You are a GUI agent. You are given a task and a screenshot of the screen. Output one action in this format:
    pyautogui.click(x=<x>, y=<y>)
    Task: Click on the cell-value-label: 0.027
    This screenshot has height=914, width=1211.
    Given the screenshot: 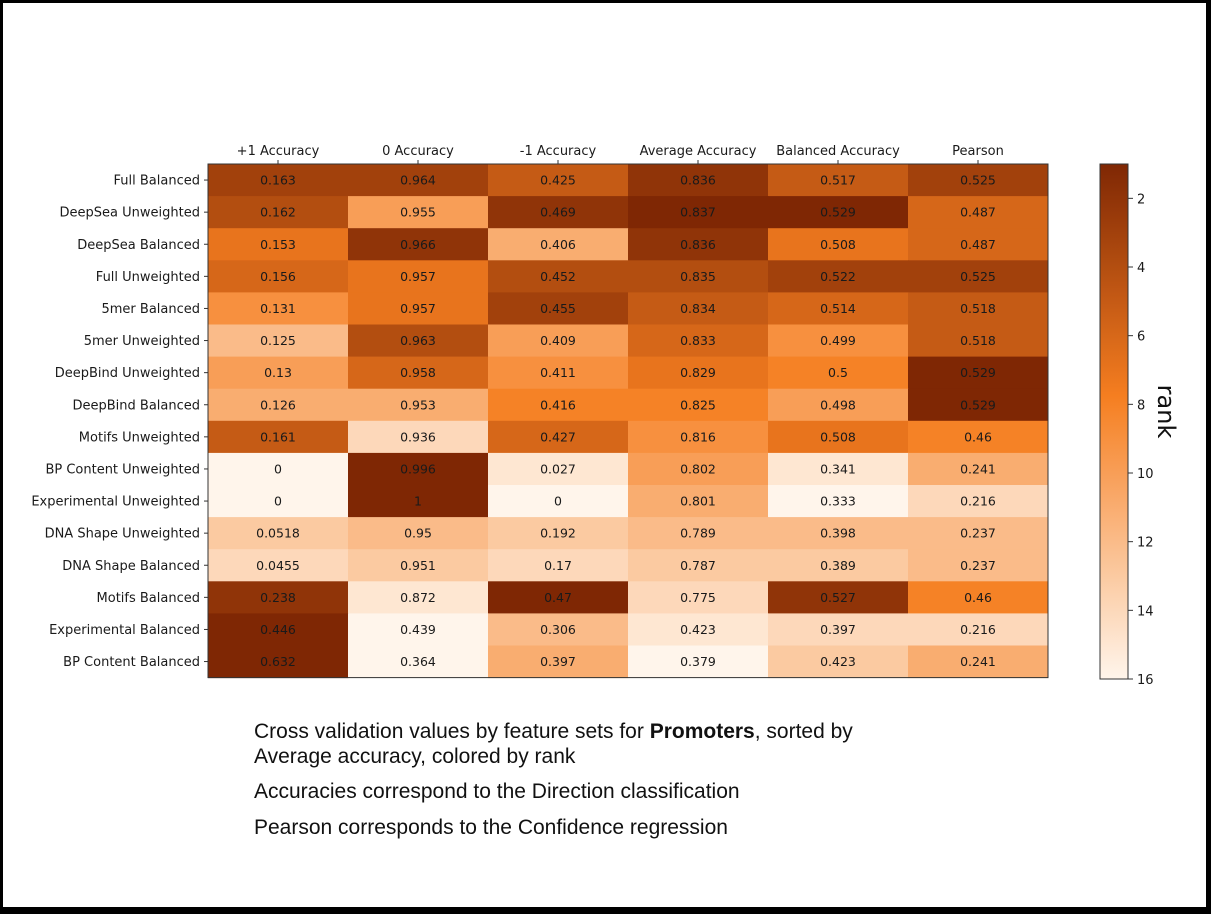 What is the action you would take?
    pyautogui.click(x=558, y=468)
    